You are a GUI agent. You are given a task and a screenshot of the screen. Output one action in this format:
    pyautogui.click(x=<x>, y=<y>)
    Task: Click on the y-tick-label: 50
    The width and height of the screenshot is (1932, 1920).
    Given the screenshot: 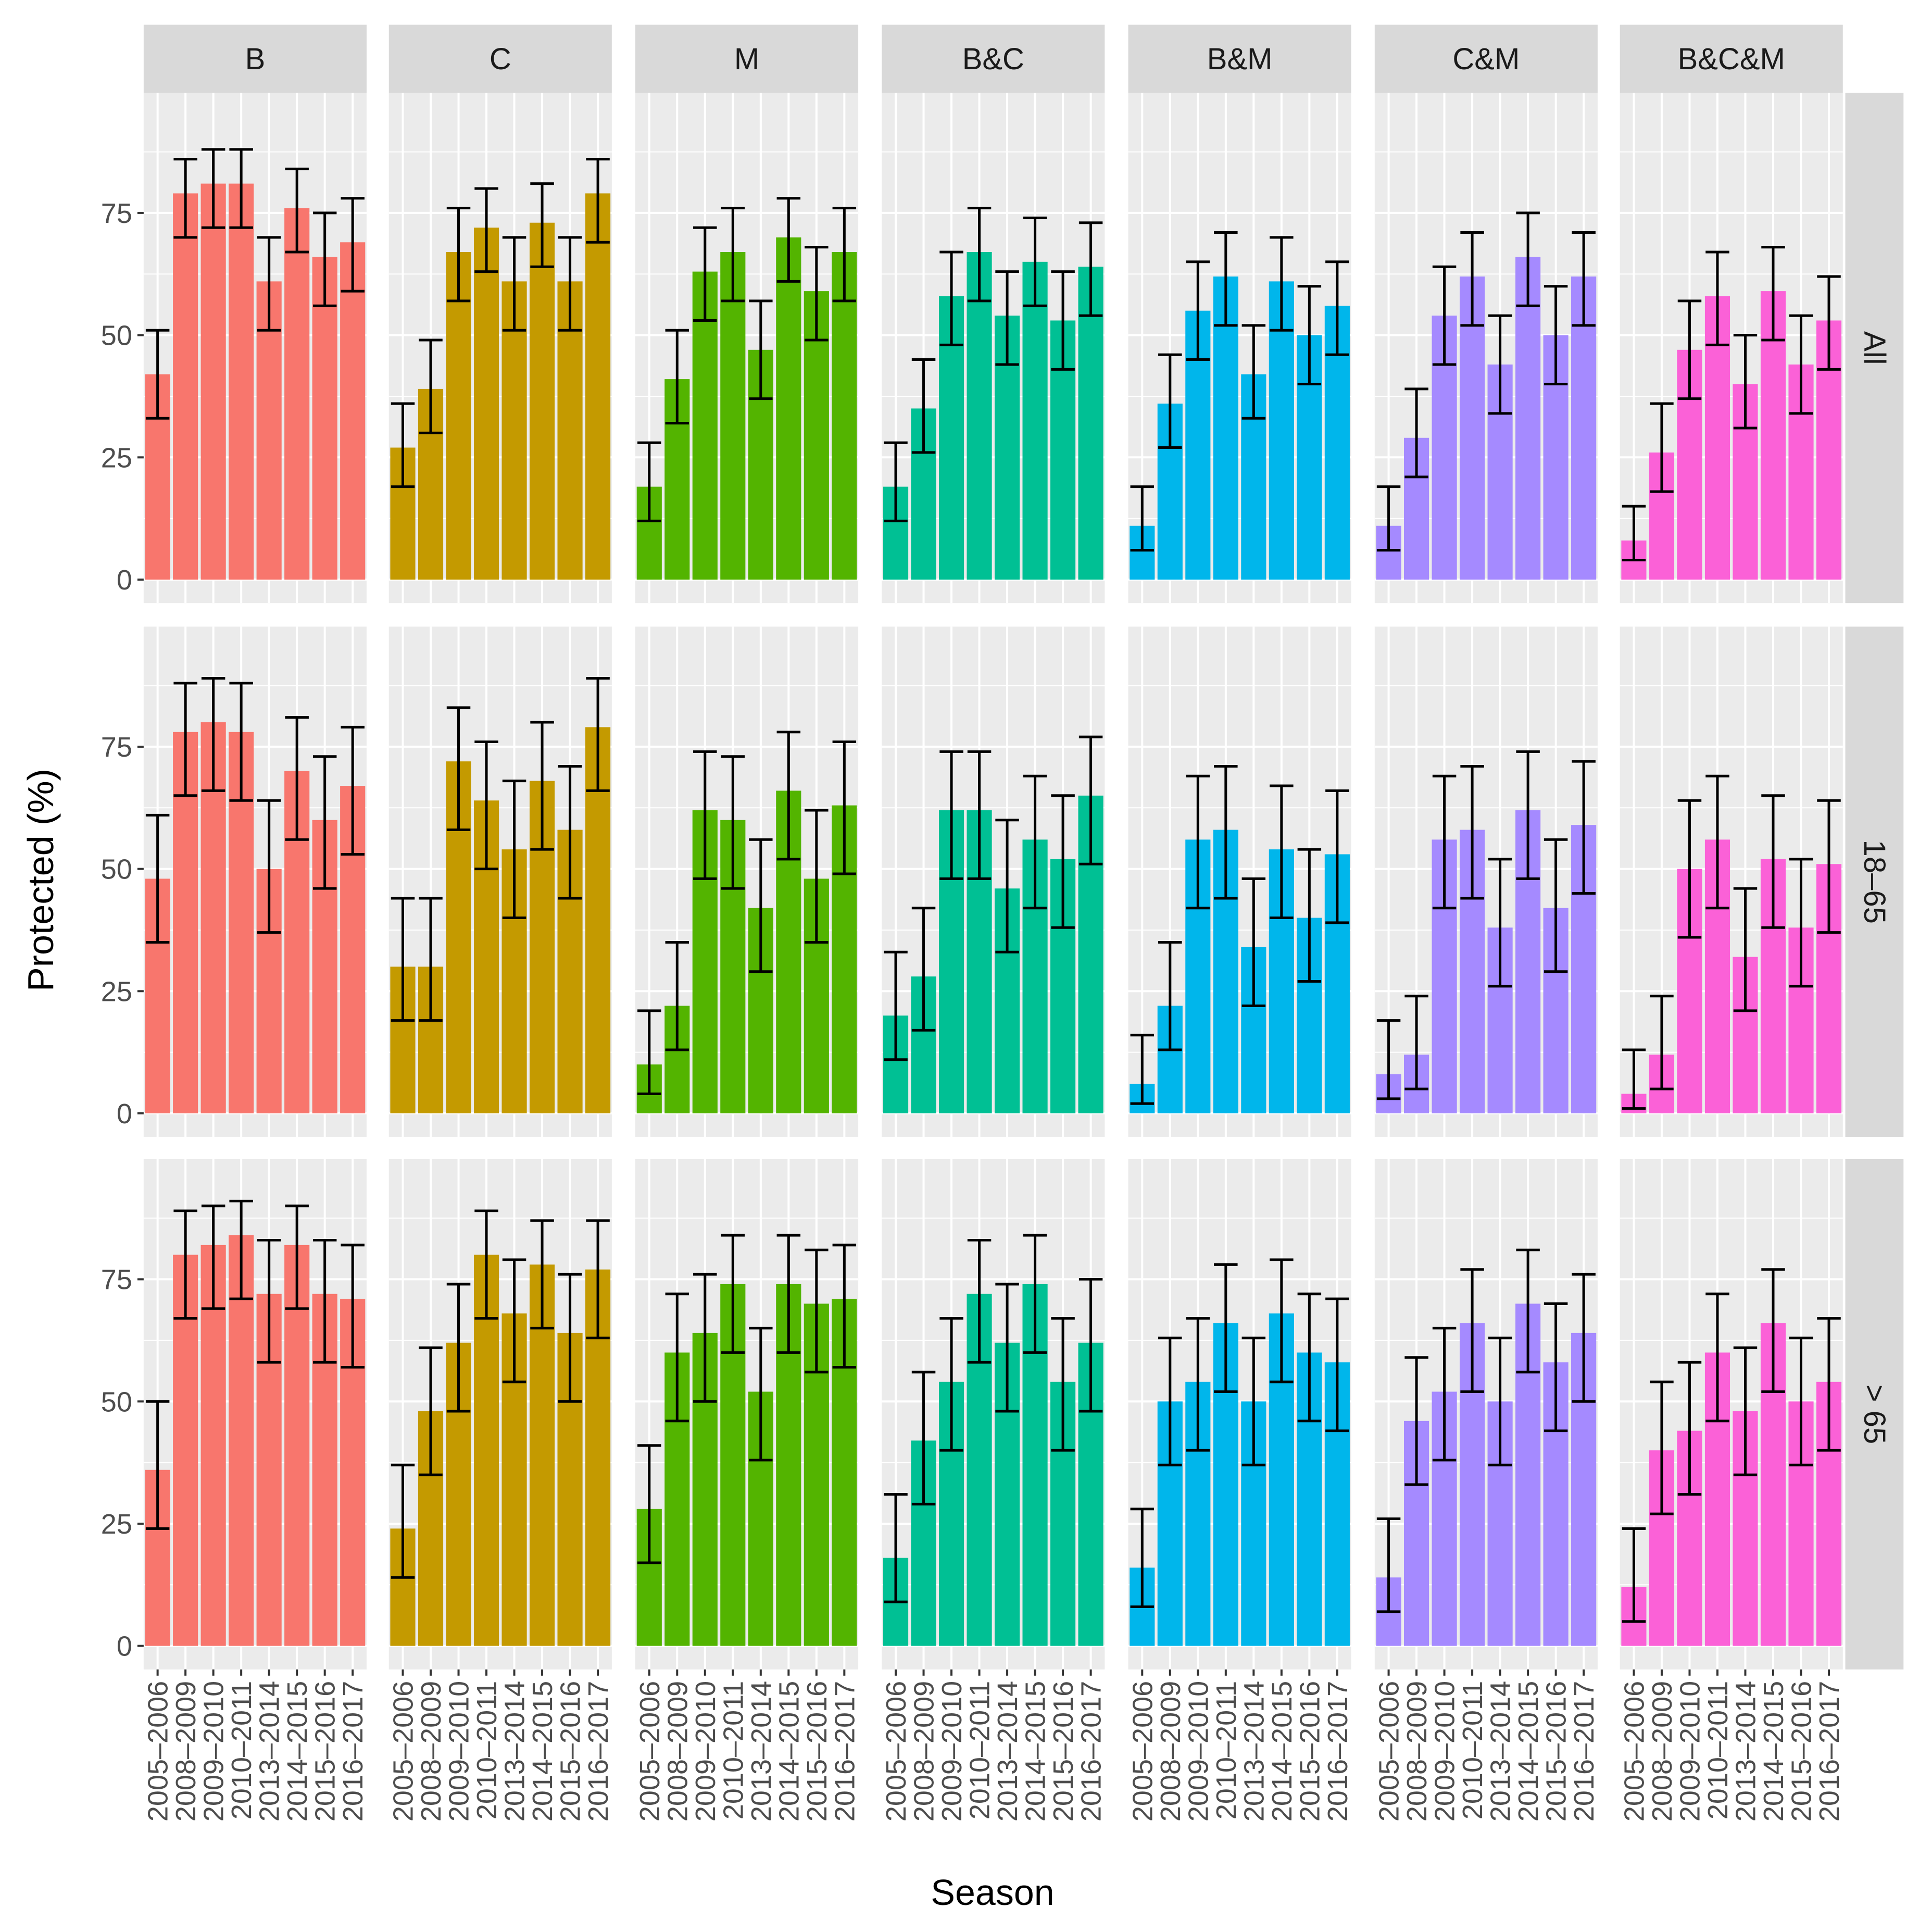 What is the action you would take?
    pyautogui.click(x=116, y=870)
    